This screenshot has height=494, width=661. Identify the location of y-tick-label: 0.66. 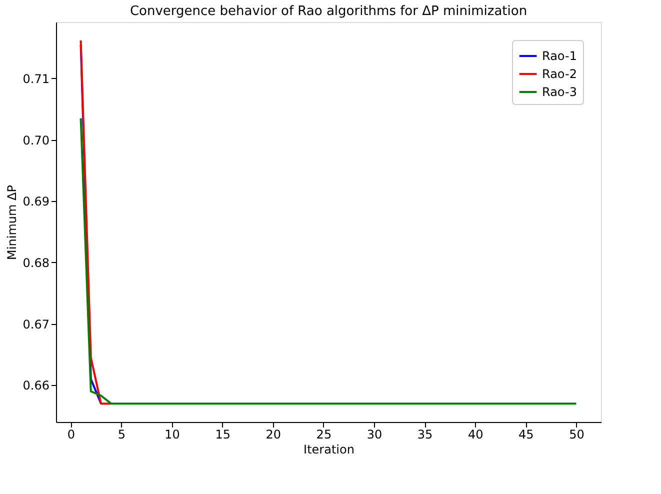
(36, 385).